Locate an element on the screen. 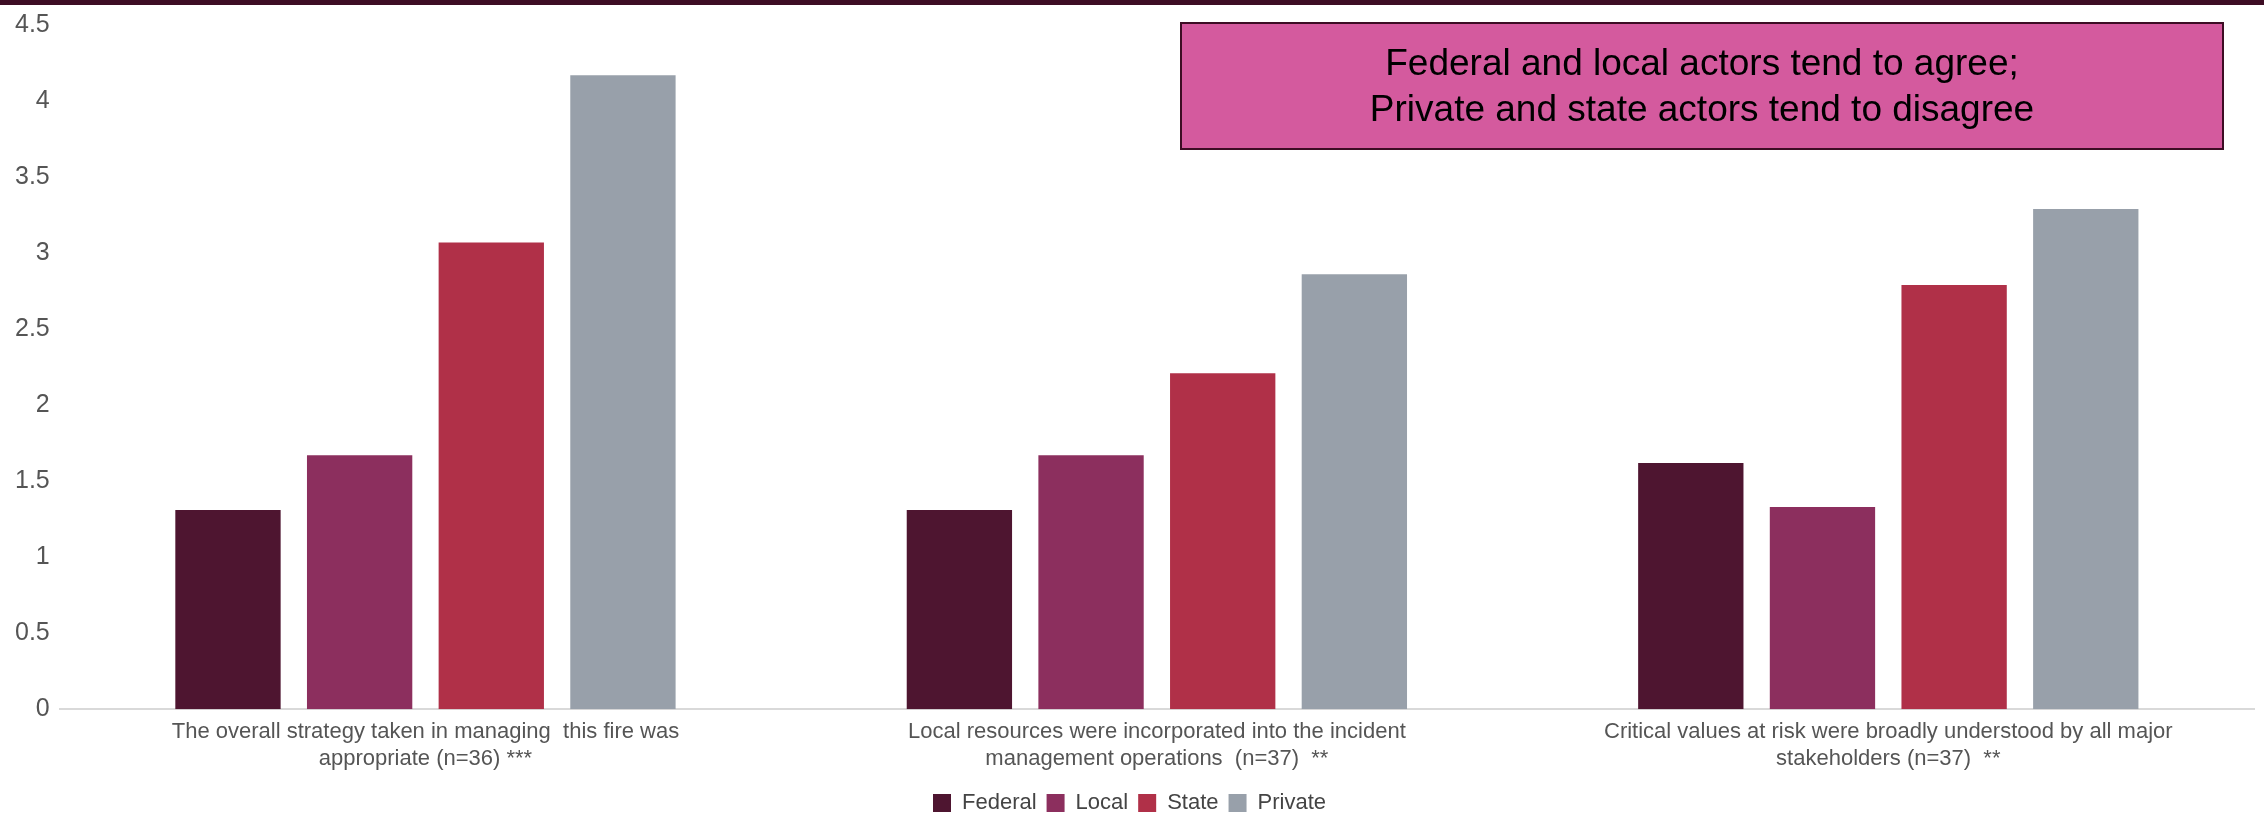  y-tick-label: 4.5 is located at coordinates (32, 22).